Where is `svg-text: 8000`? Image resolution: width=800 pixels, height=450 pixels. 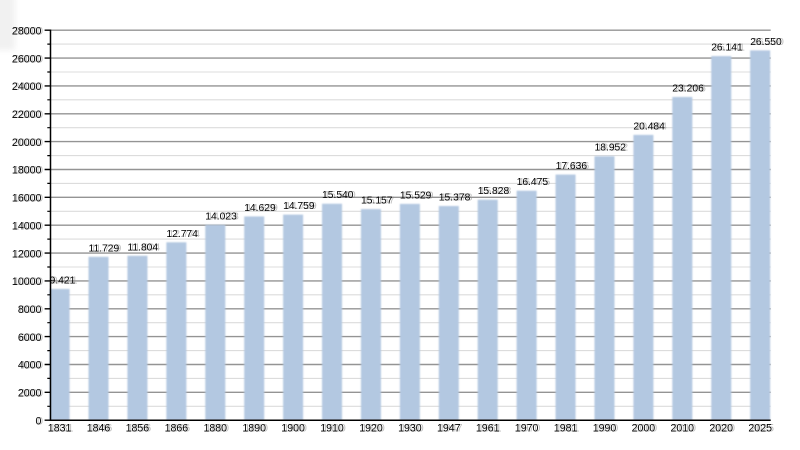 svg-text: 8000 is located at coordinates (30, 310).